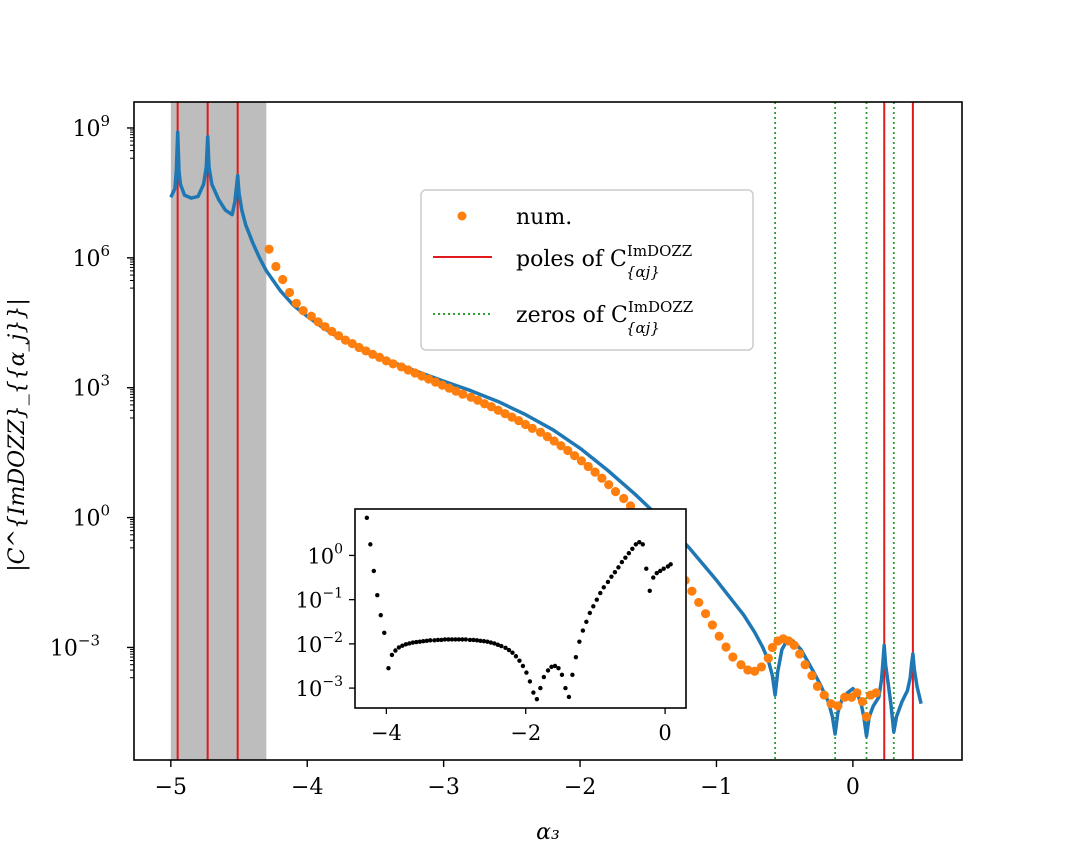  Describe the element at coordinates (462, 216) in the screenshot. I see `legend-marker-num` at that location.